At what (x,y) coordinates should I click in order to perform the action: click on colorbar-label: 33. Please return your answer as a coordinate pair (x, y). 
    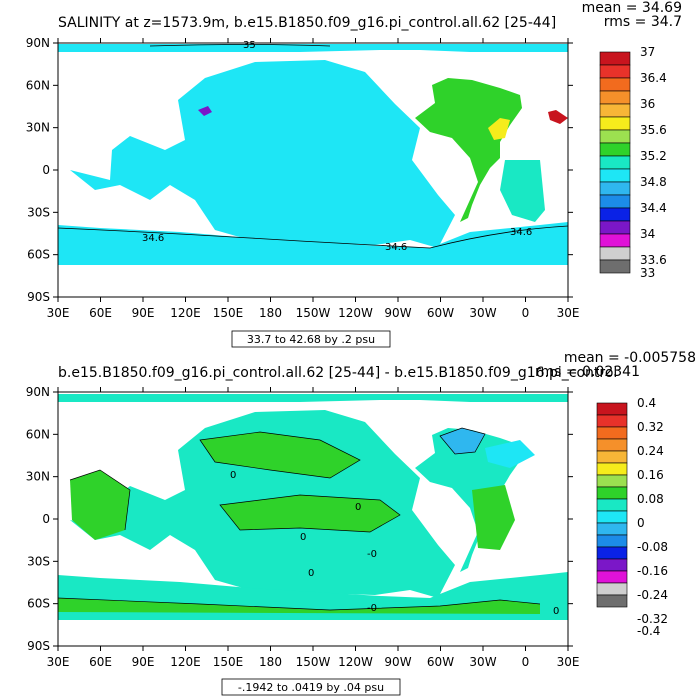
    Looking at the image, I should click on (647, 273).